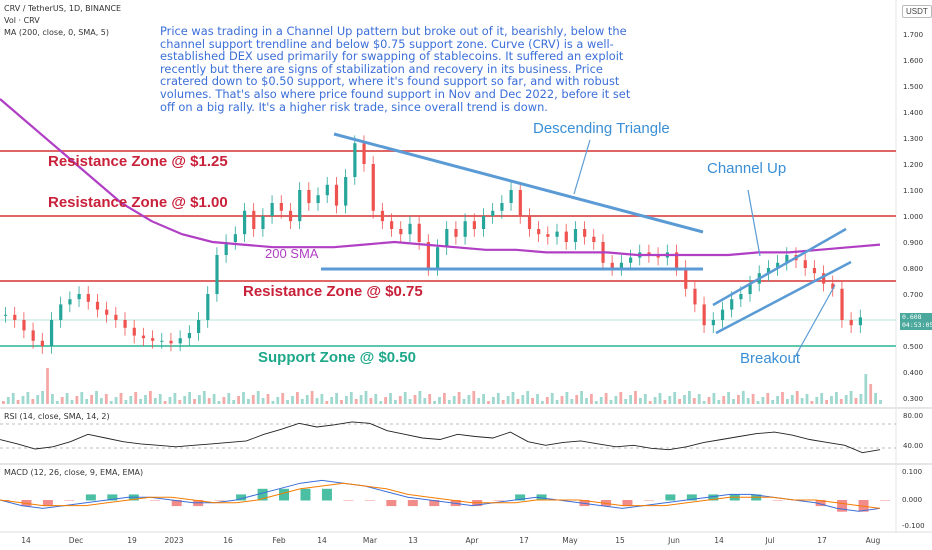 This screenshot has width=932, height=550. What do you see at coordinates (913, 191) in the screenshot?
I see `price-tick-label: 1.100` at bounding box center [913, 191].